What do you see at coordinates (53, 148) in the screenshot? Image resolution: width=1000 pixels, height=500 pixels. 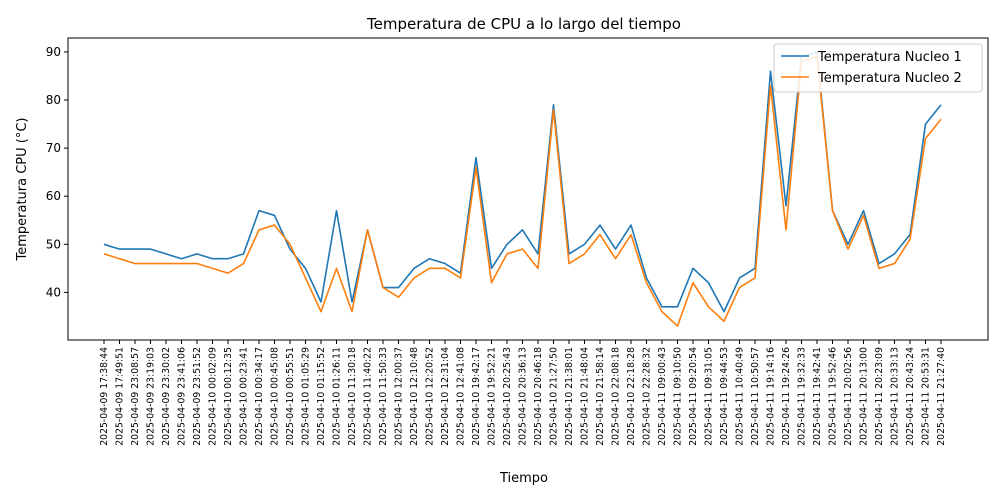 I see `y-tick-label: 70` at bounding box center [53, 148].